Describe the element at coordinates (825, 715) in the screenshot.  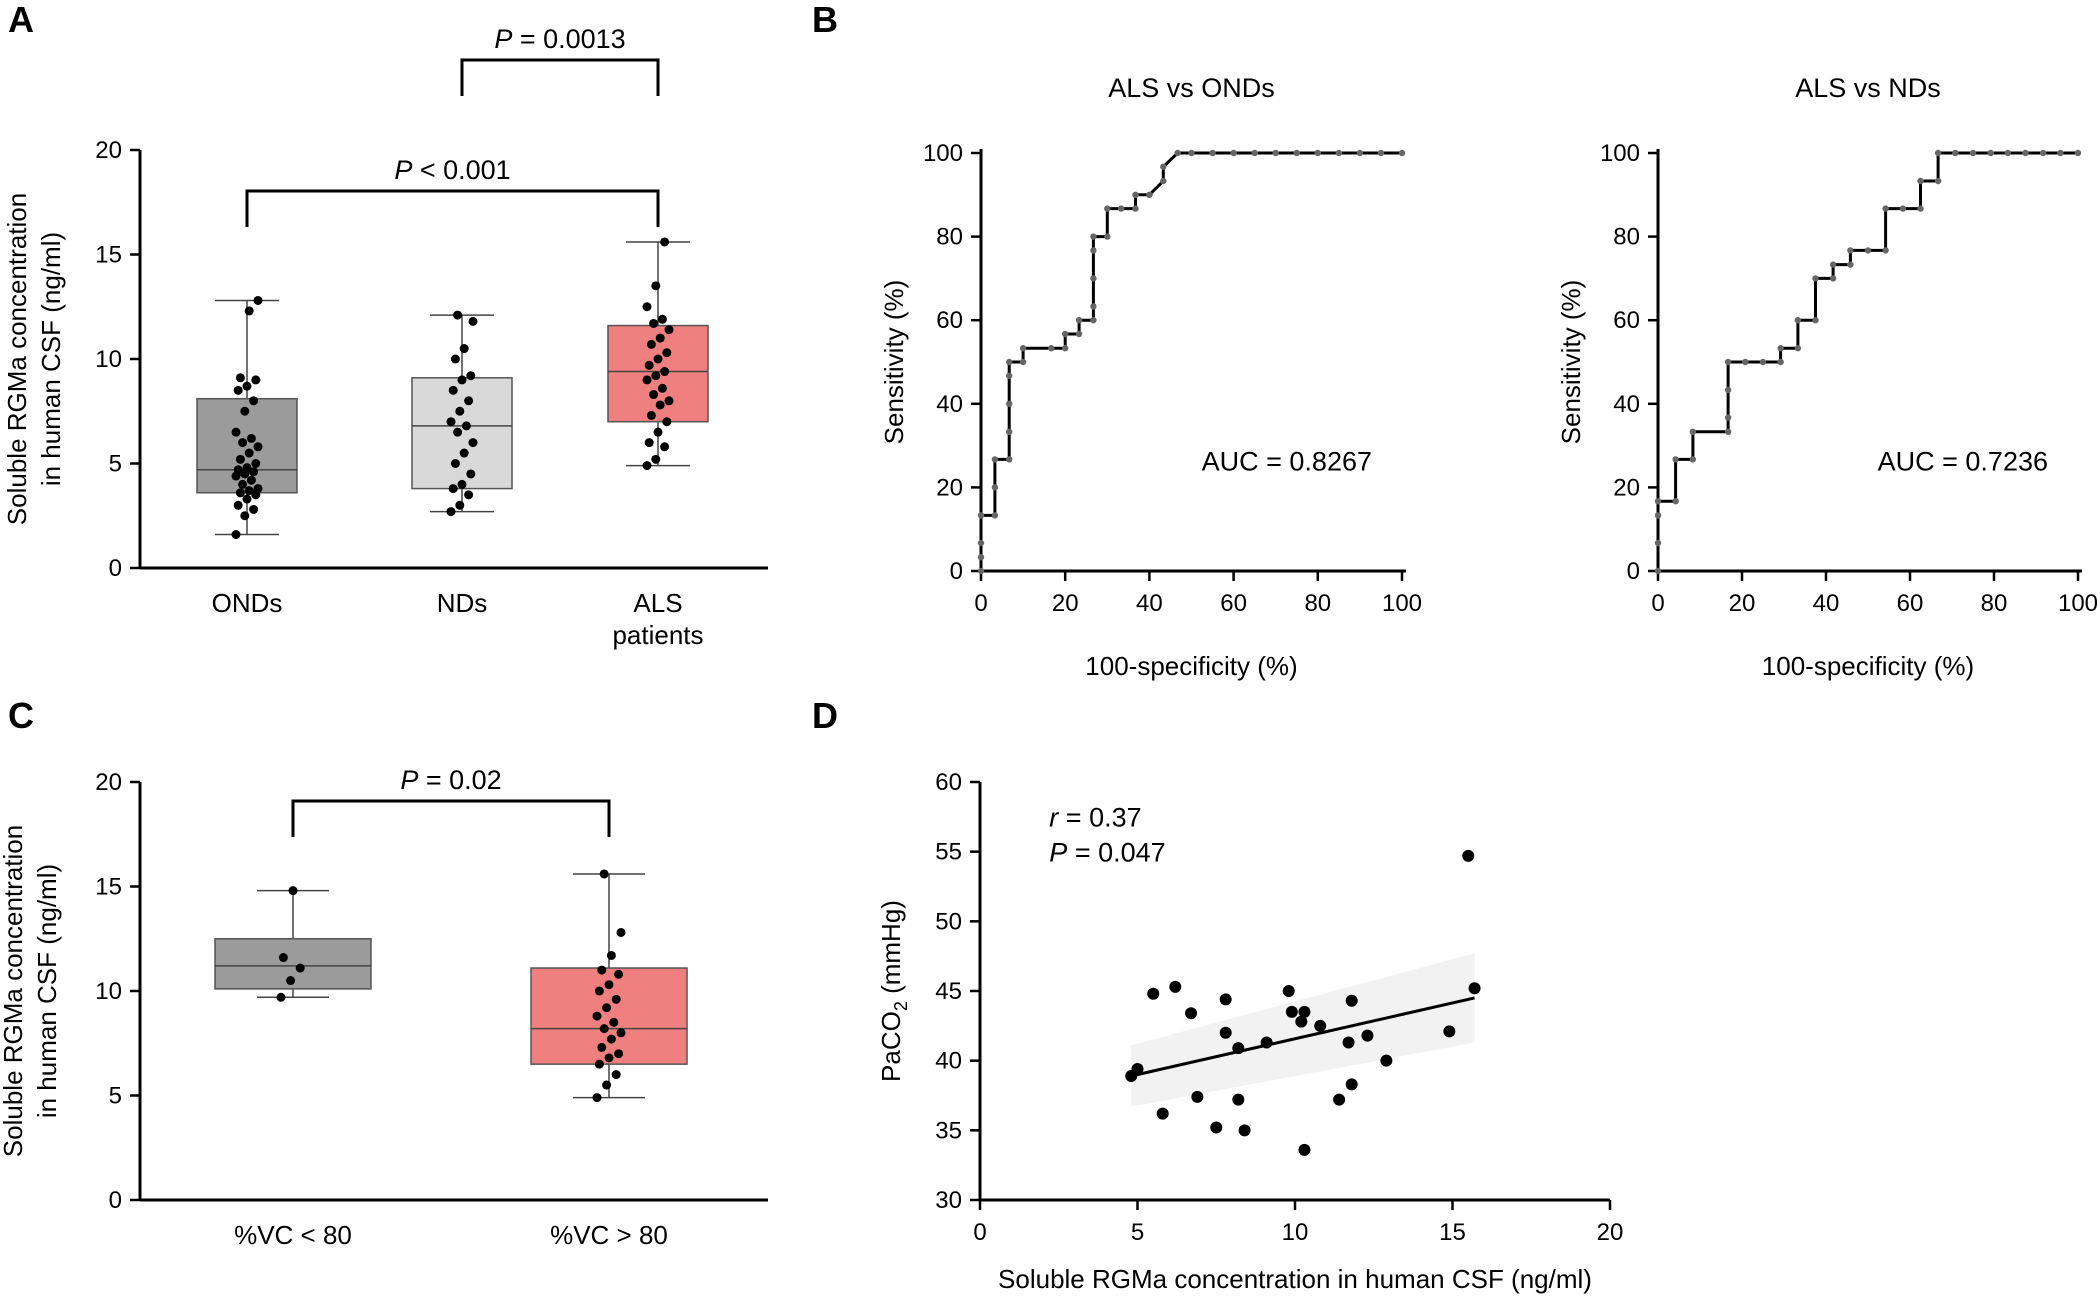
I see `panel-label-d: D` at that location.